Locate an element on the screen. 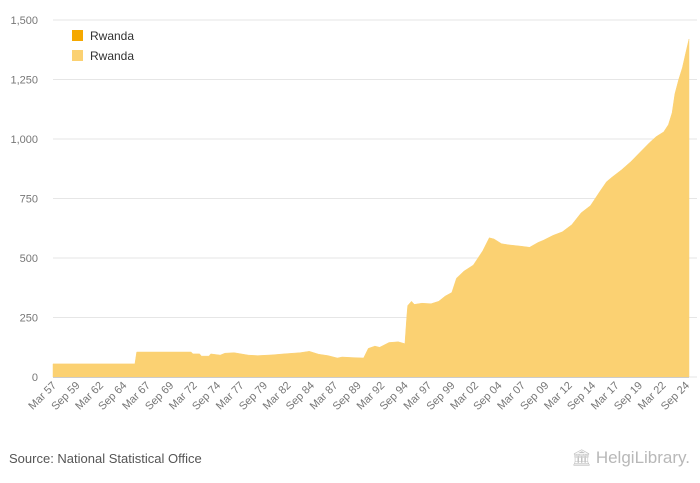  brand-name: HelgiLibrary. is located at coordinates (642, 457).